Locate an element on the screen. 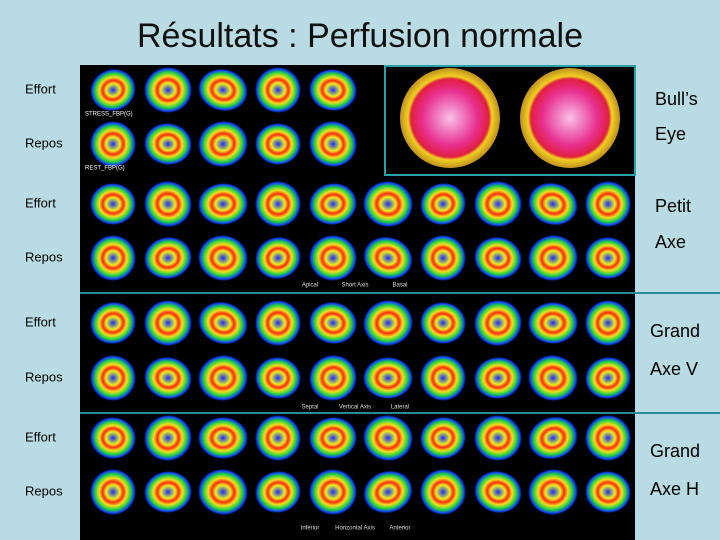  scan-caption: Vertical Axis is located at coordinates (355, 408).